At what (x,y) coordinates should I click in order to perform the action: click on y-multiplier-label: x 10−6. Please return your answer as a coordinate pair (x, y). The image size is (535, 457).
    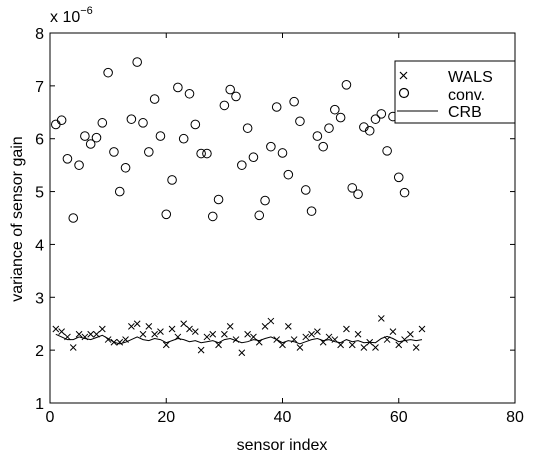
    Looking at the image, I should click on (71, 15).